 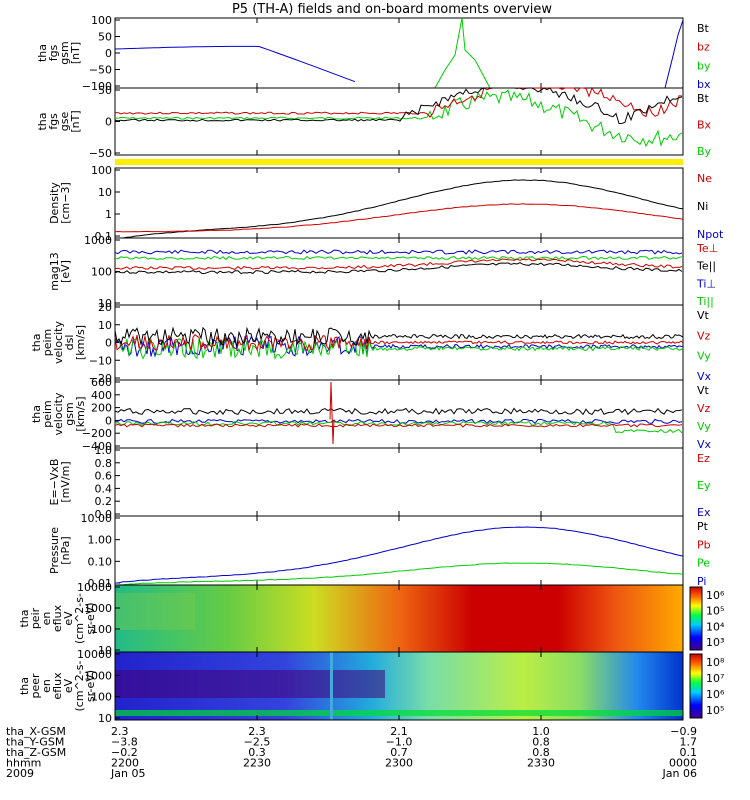 I want to click on y-tick-label: 0.4, so click(x=104, y=488).